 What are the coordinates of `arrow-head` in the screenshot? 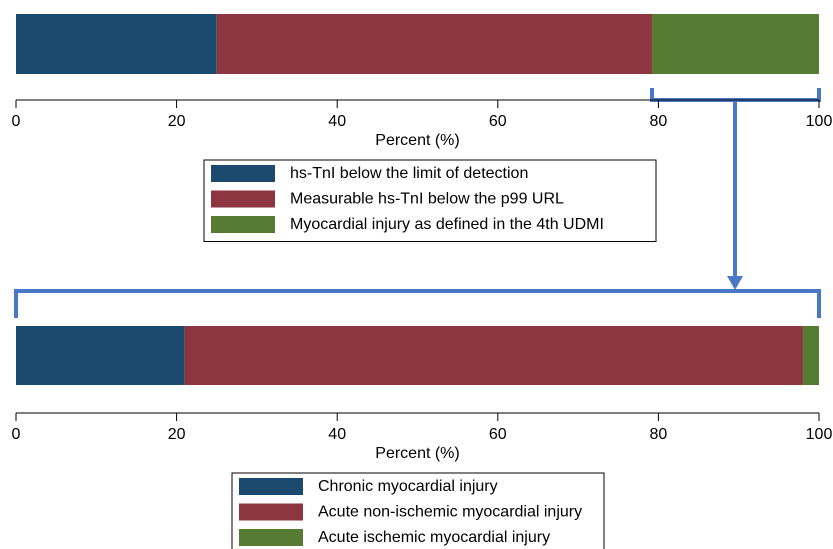 It's located at (735, 283).